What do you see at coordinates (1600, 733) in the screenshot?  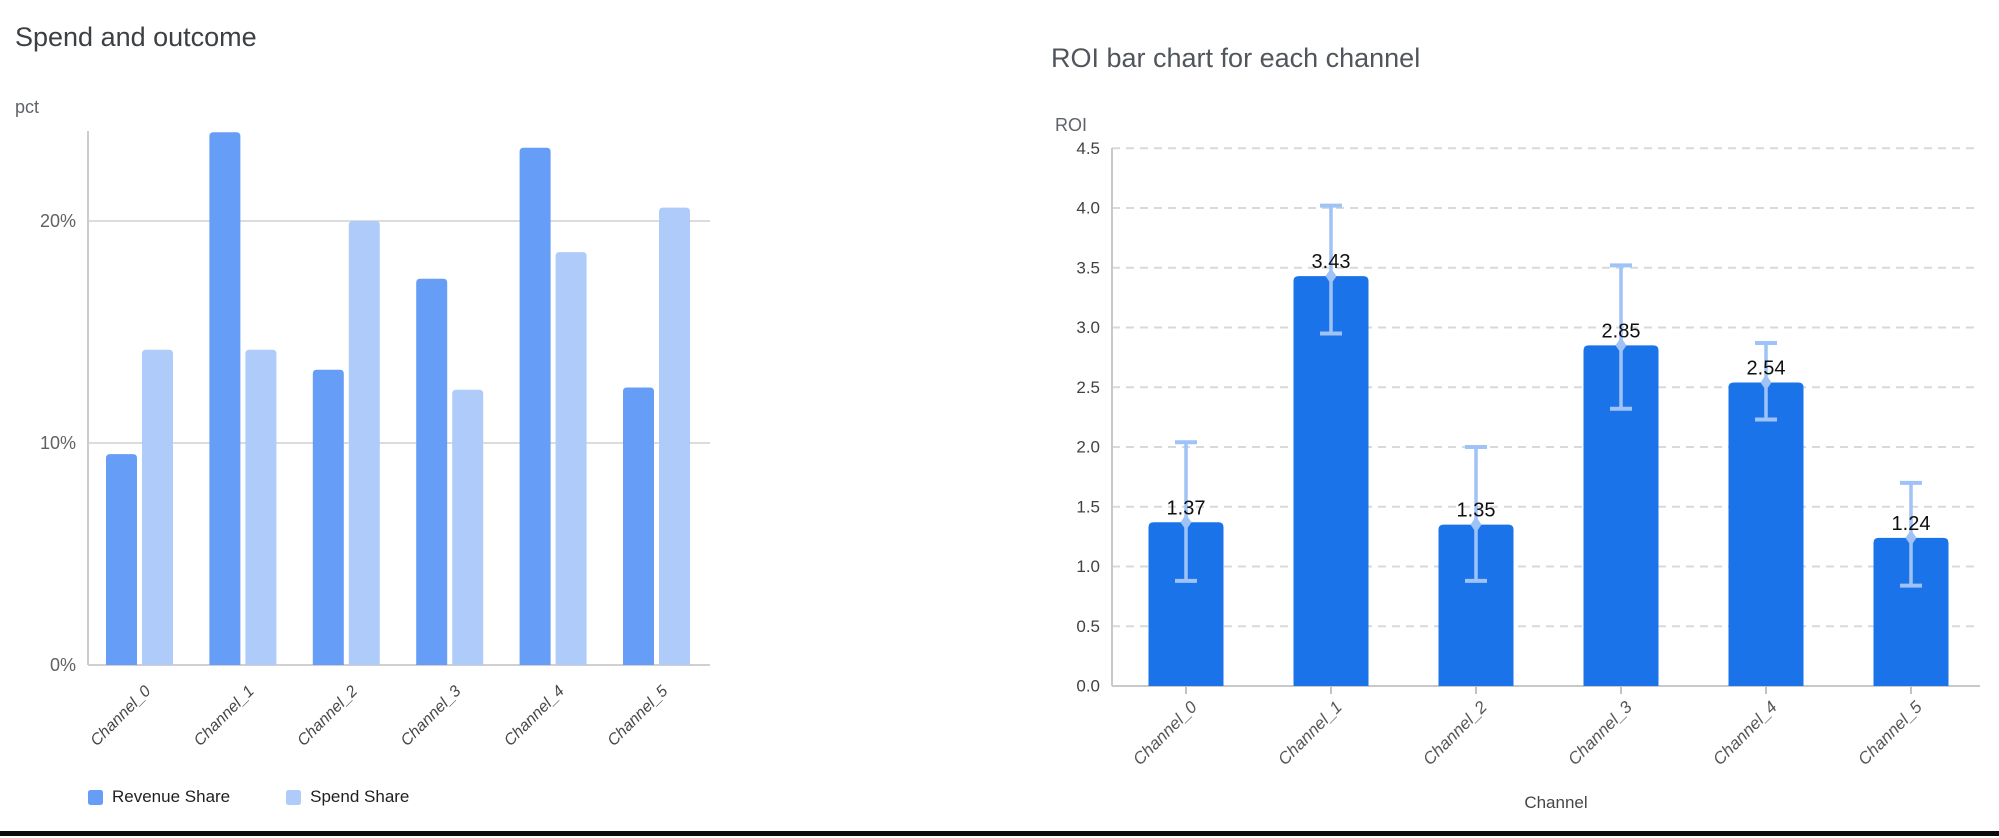 I see `x-tick-label: Channel_3` at bounding box center [1600, 733].